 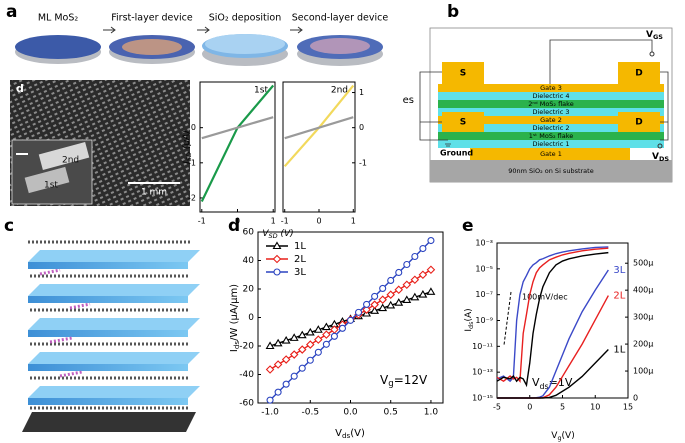 I want to click on layer-label: Dielectric 3, so click(x=551, y=112).